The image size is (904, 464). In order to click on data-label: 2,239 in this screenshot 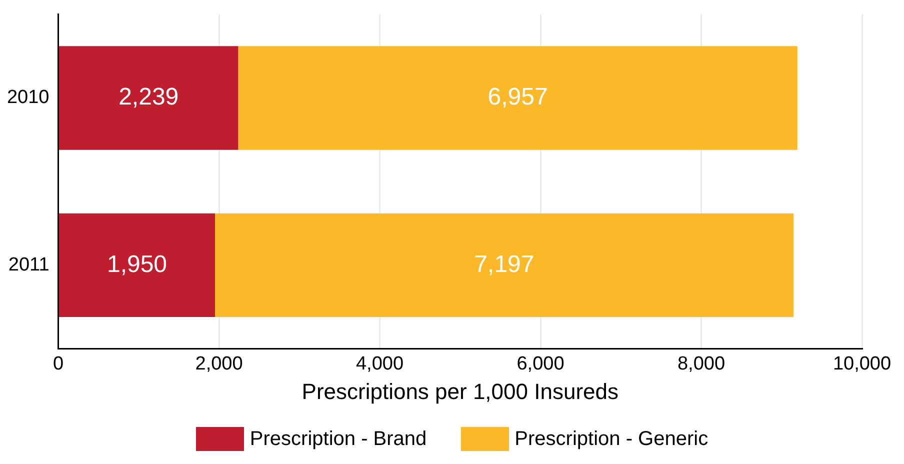, I will do `click(148, 97)`.